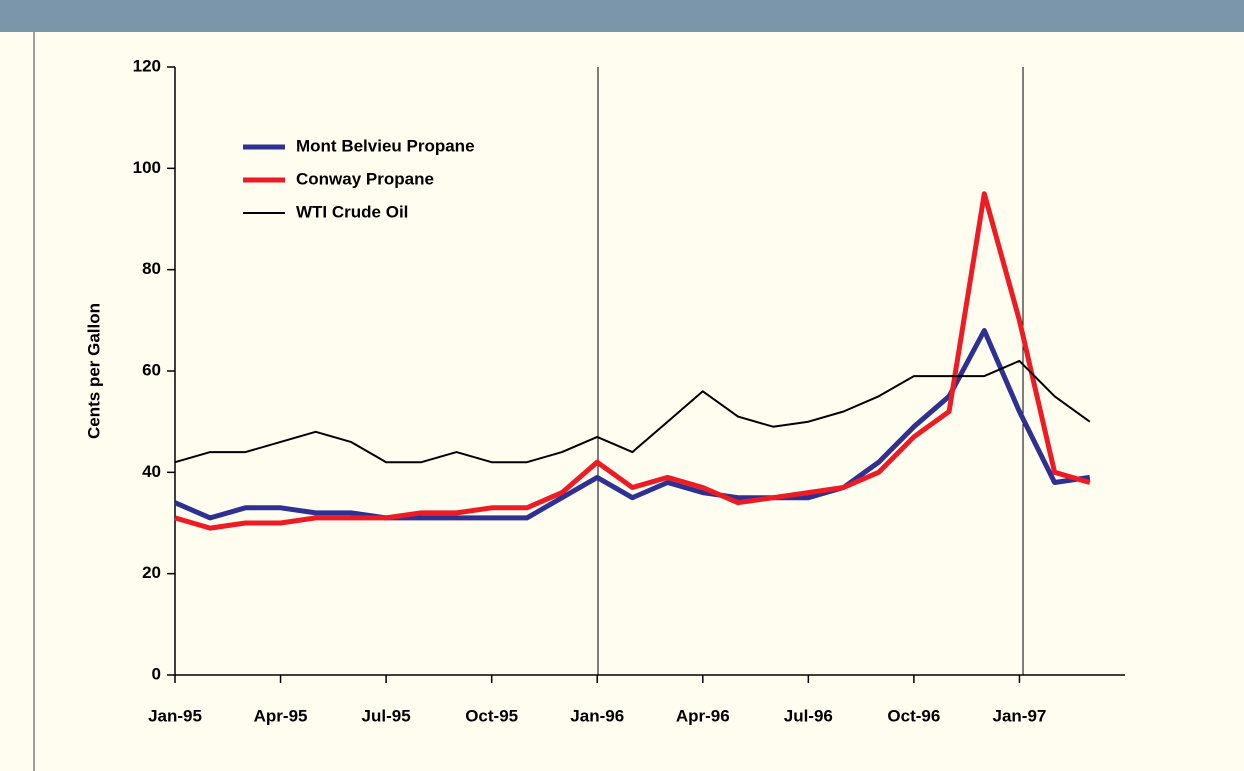 The width and height of the screenshot is (1244, 771). I want to click on x-tick-label: Apr-96, so click(703, 715).